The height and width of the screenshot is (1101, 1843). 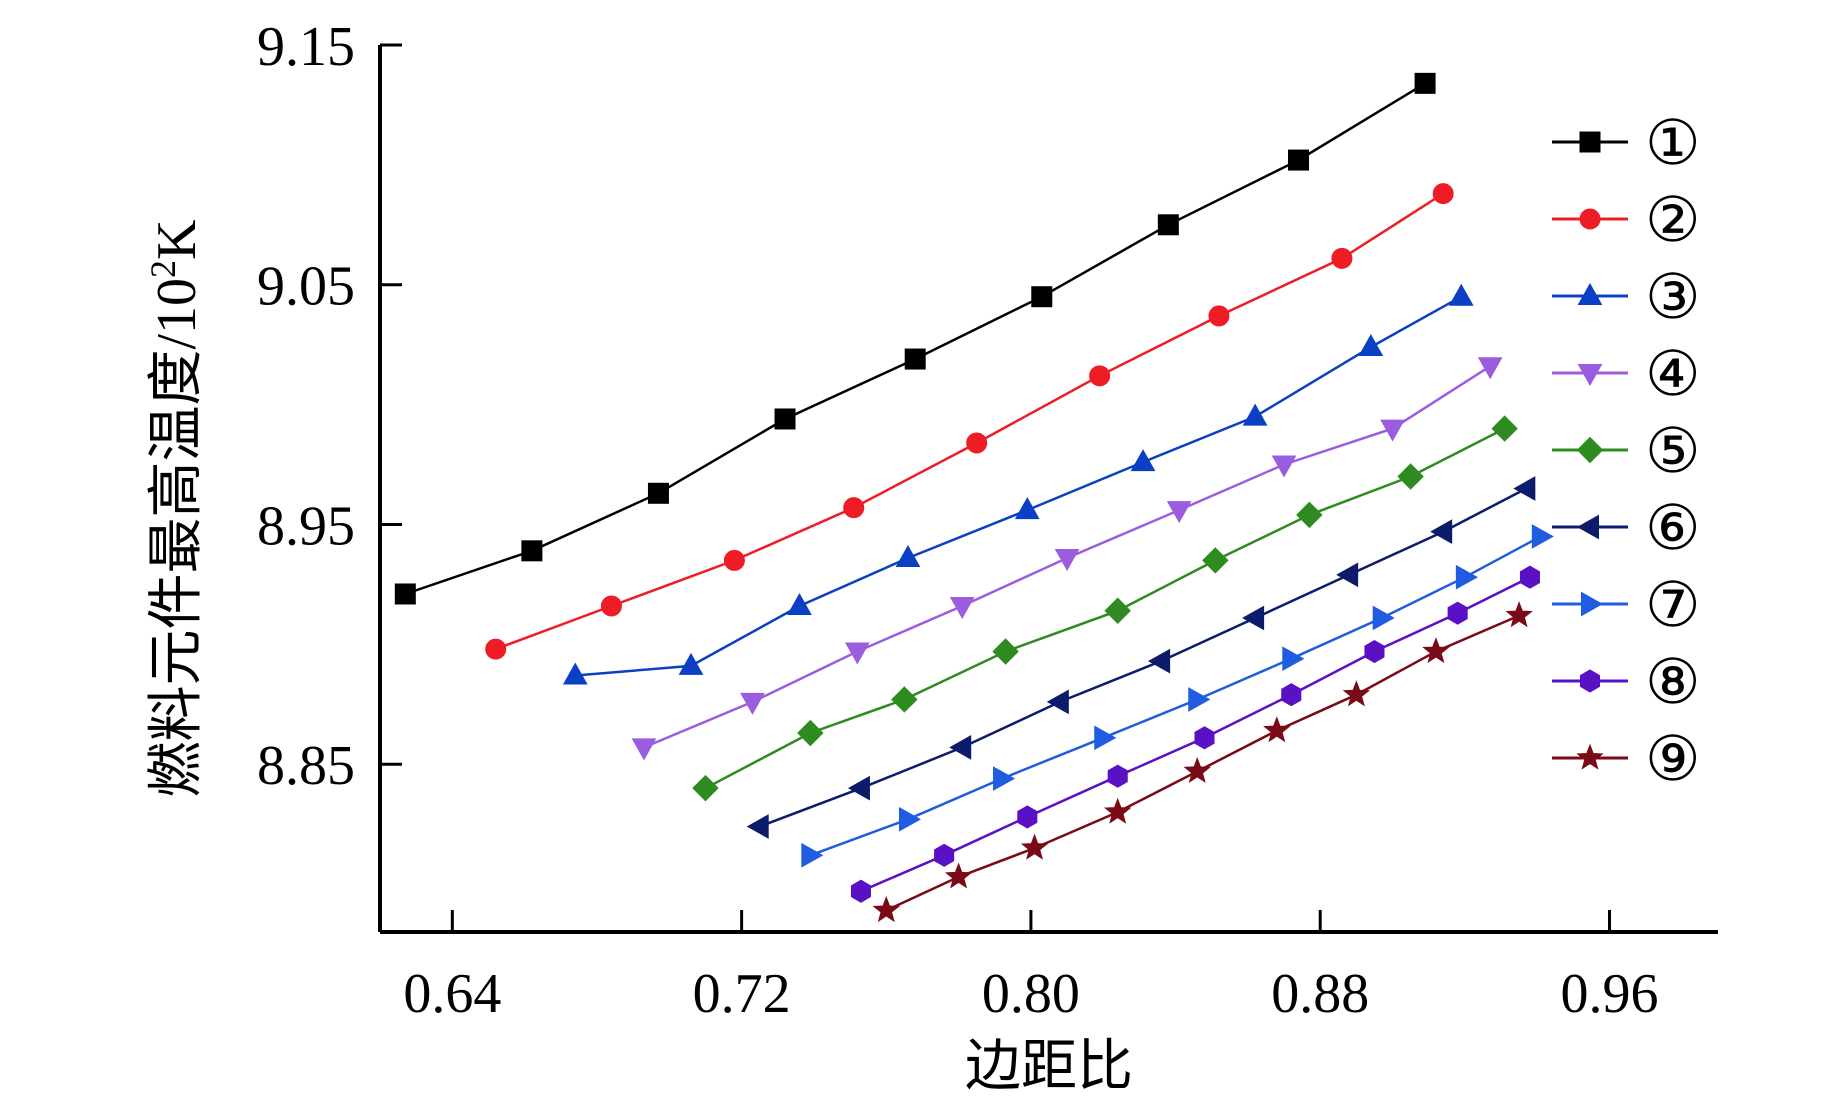 What do you see at coordinates (1626, 452) in the screenshot?
I see `legend-item-5: ⑤` at bounding box center [1626, 452].